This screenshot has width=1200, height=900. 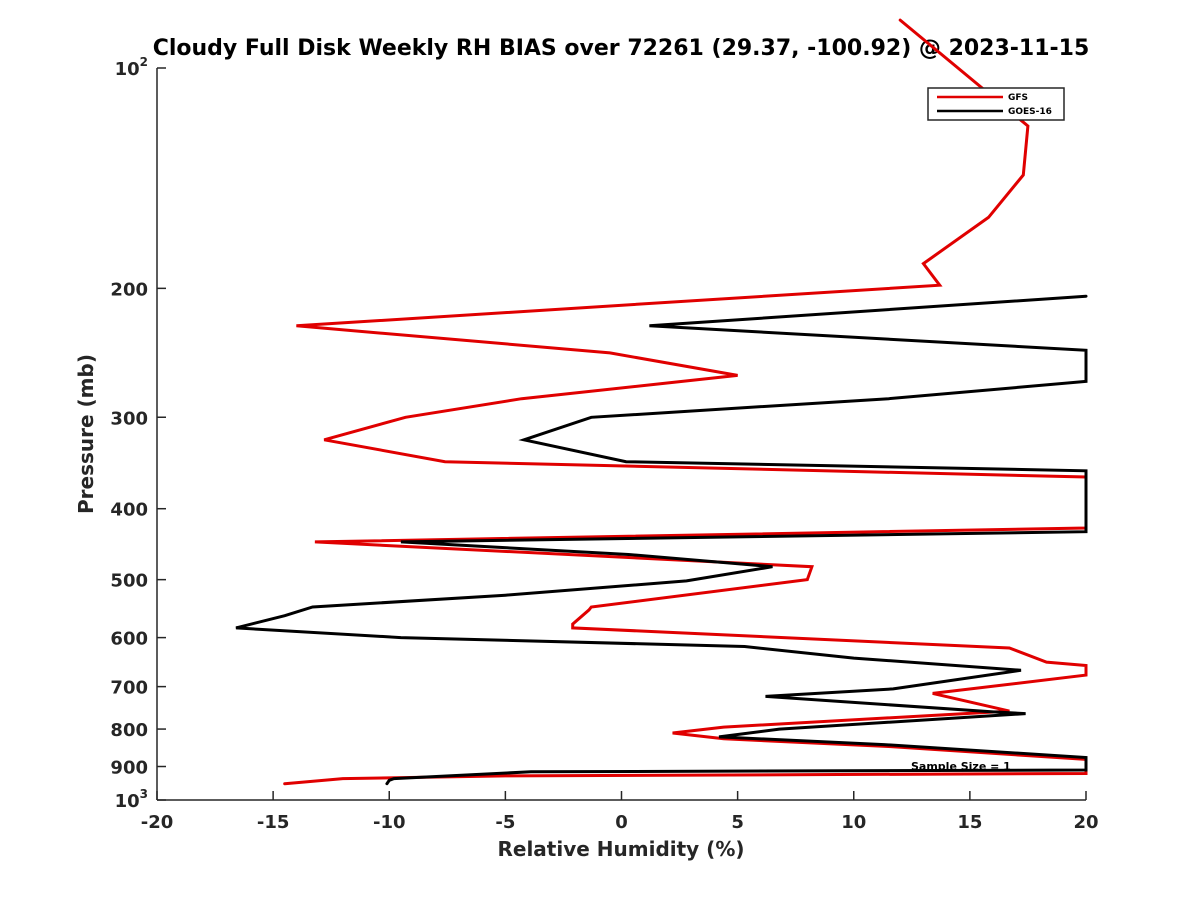 What do you see at coordinates (129, 639) in the screenshot?
I see `y-tick-label: 600` at bounding box center [129, 639].